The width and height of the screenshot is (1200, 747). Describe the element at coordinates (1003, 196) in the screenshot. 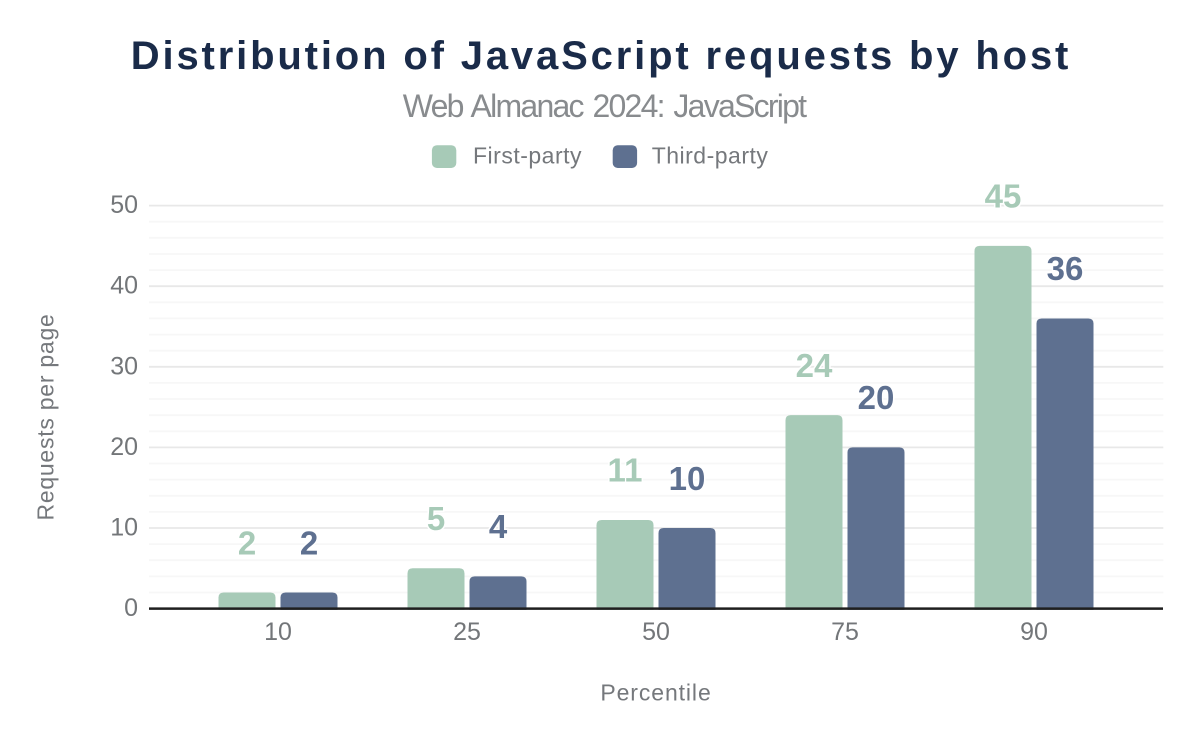

I see `svg-text: 45` at that location.